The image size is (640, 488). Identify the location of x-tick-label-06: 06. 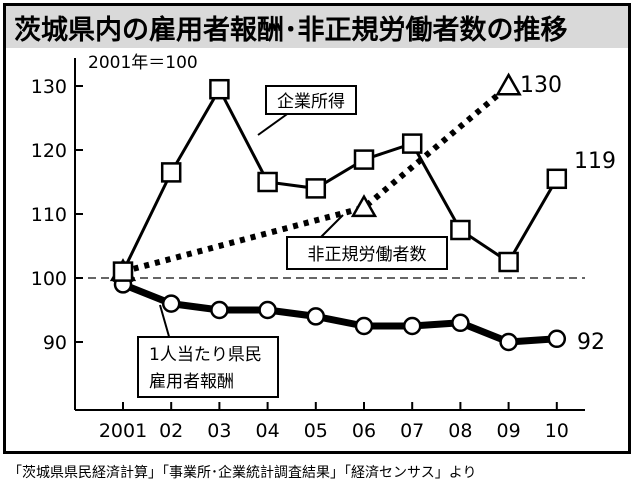
(364, 431).